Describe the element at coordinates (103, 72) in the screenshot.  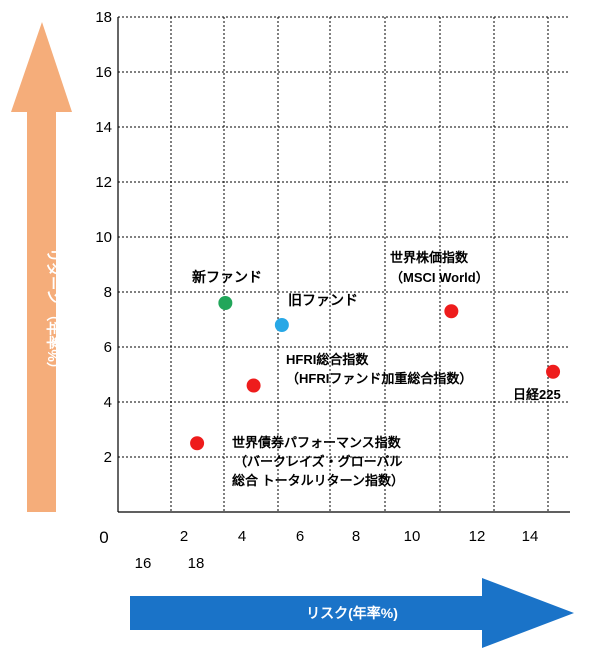
I see `y-tick-label: 16` at that location.